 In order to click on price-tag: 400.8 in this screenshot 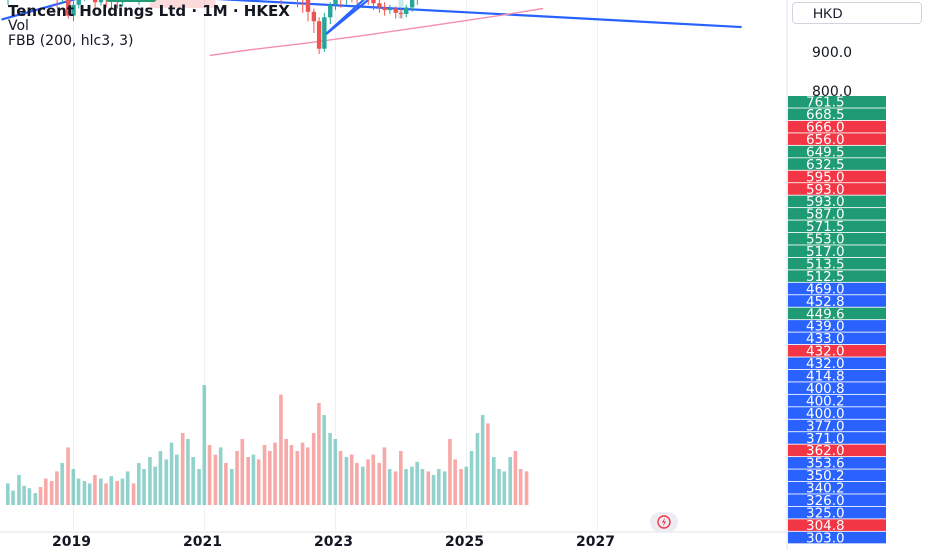, I will do `click(837, 389)`.